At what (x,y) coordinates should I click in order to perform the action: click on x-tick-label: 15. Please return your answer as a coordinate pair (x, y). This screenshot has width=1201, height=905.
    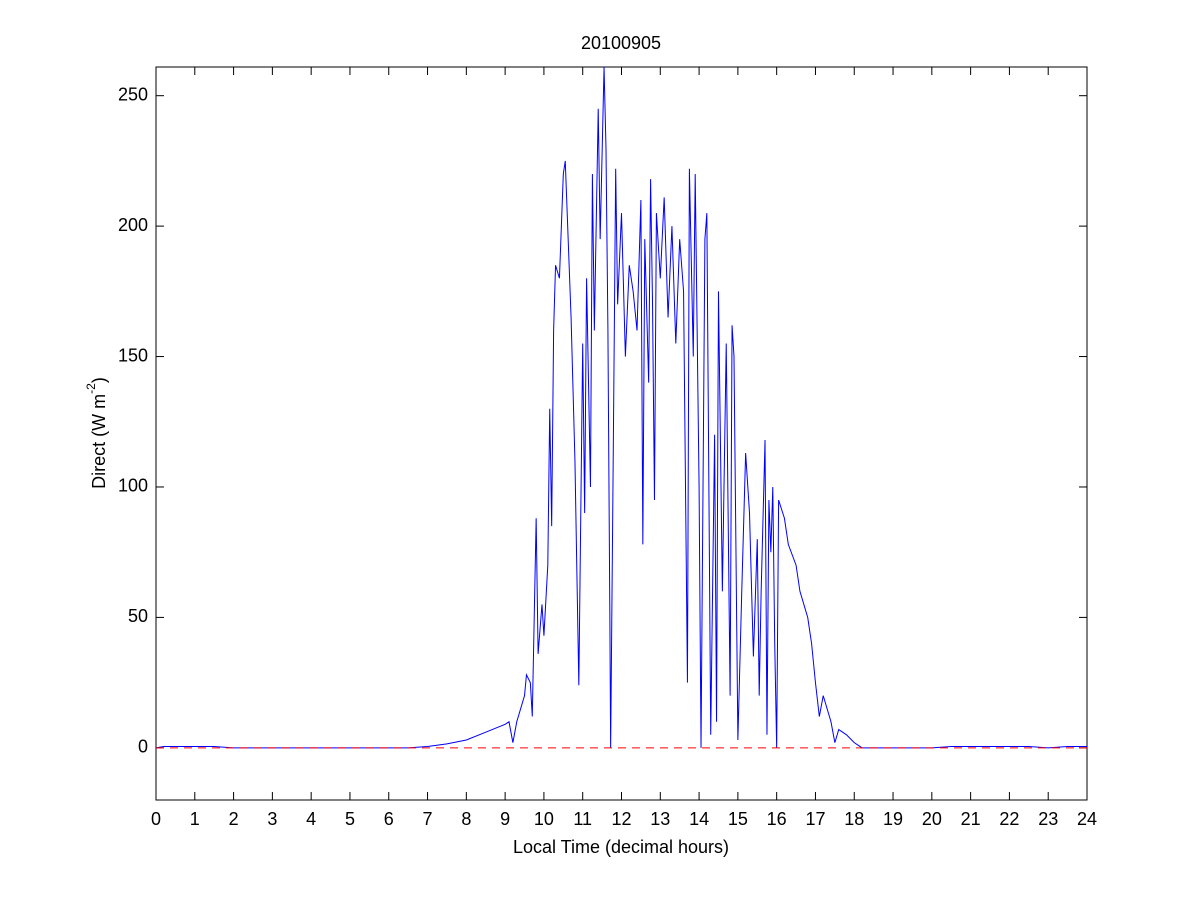
    Looking at the image, I should click on (738, 819).